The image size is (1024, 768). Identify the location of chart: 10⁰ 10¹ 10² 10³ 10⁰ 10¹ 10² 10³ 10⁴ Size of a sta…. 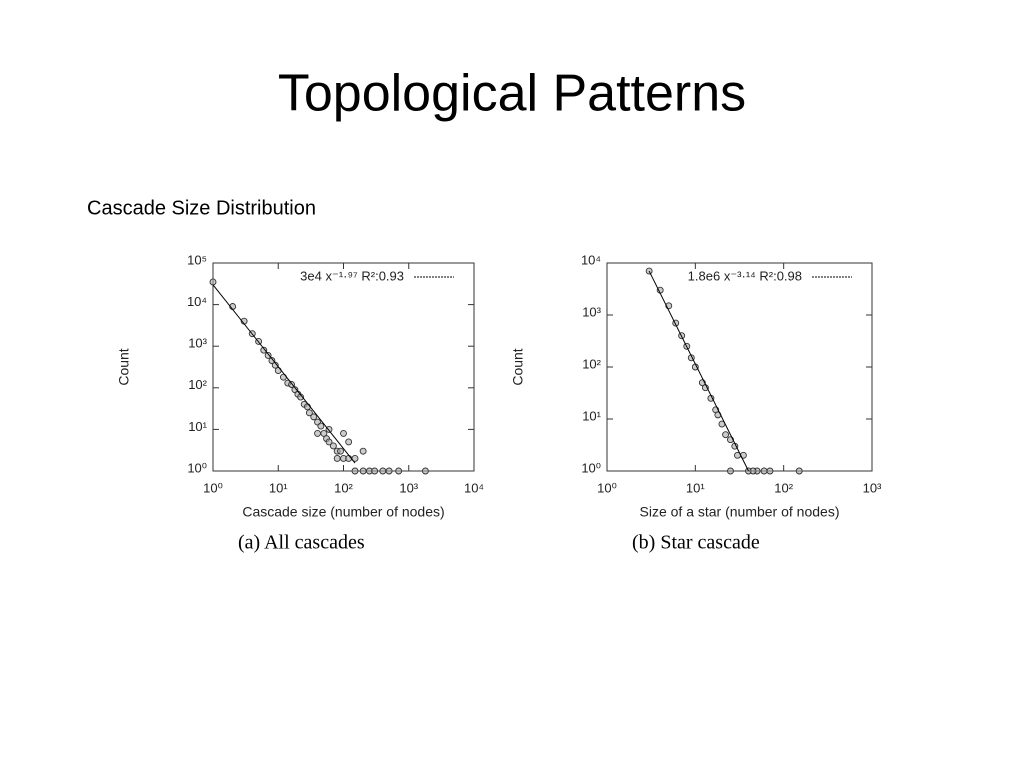
(696, 402).